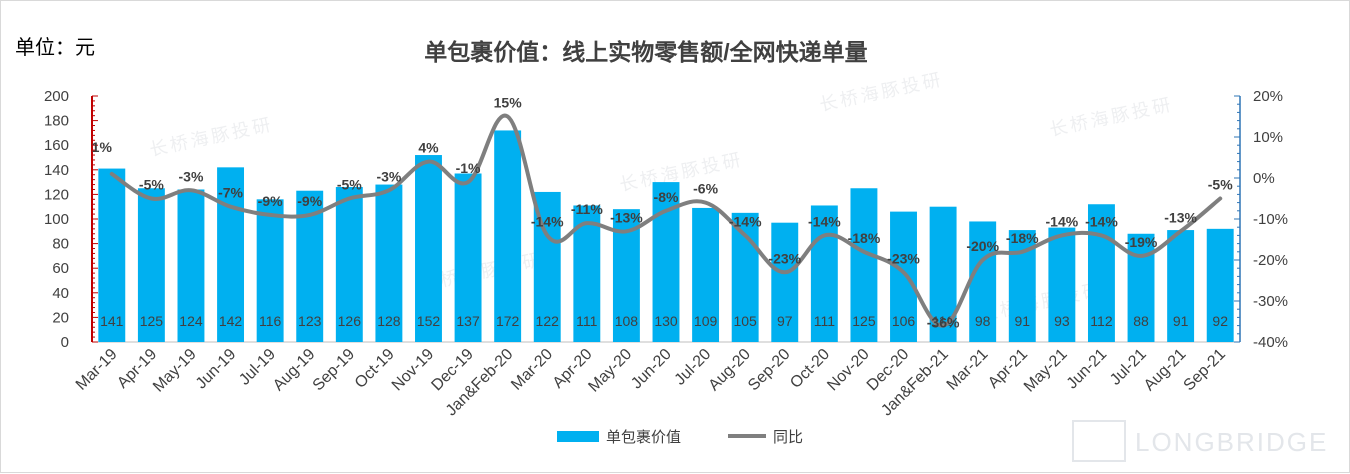 The image size is (1350, 474). I want to click on x-tick-label: May-19, so click(175, 371).